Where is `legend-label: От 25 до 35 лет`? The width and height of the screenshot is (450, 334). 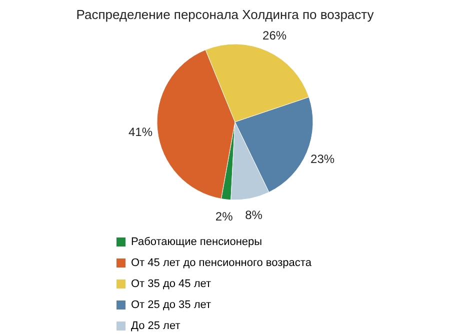
legend-label: От 25 до 35 лет is located at coordinates (171, 305).